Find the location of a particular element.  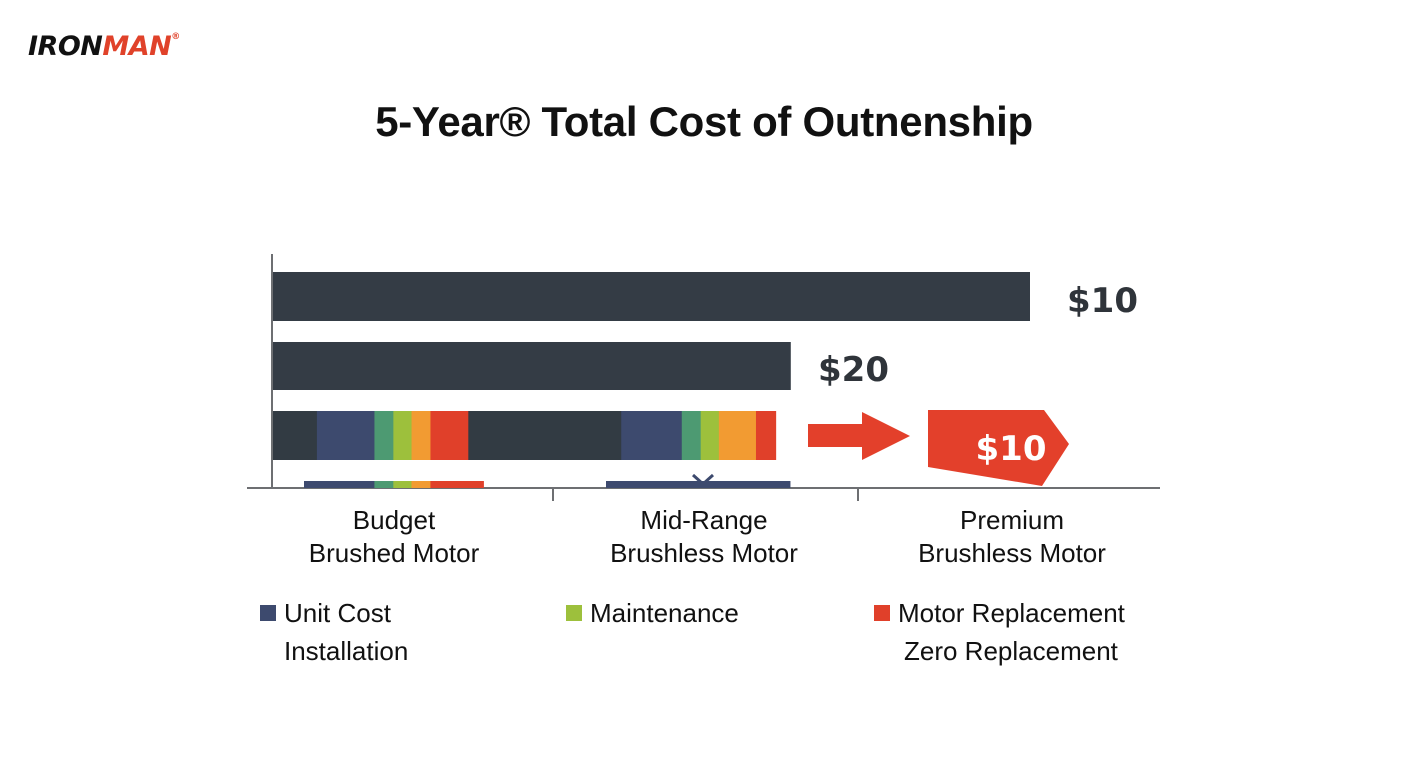

category-label-premium: Premium Brushless Motor is located at coordinates (1012, 537).